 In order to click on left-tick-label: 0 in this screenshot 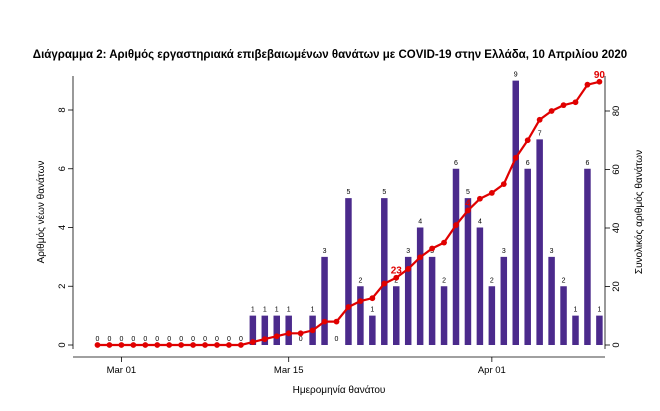, I will do `click(62, 344)`.